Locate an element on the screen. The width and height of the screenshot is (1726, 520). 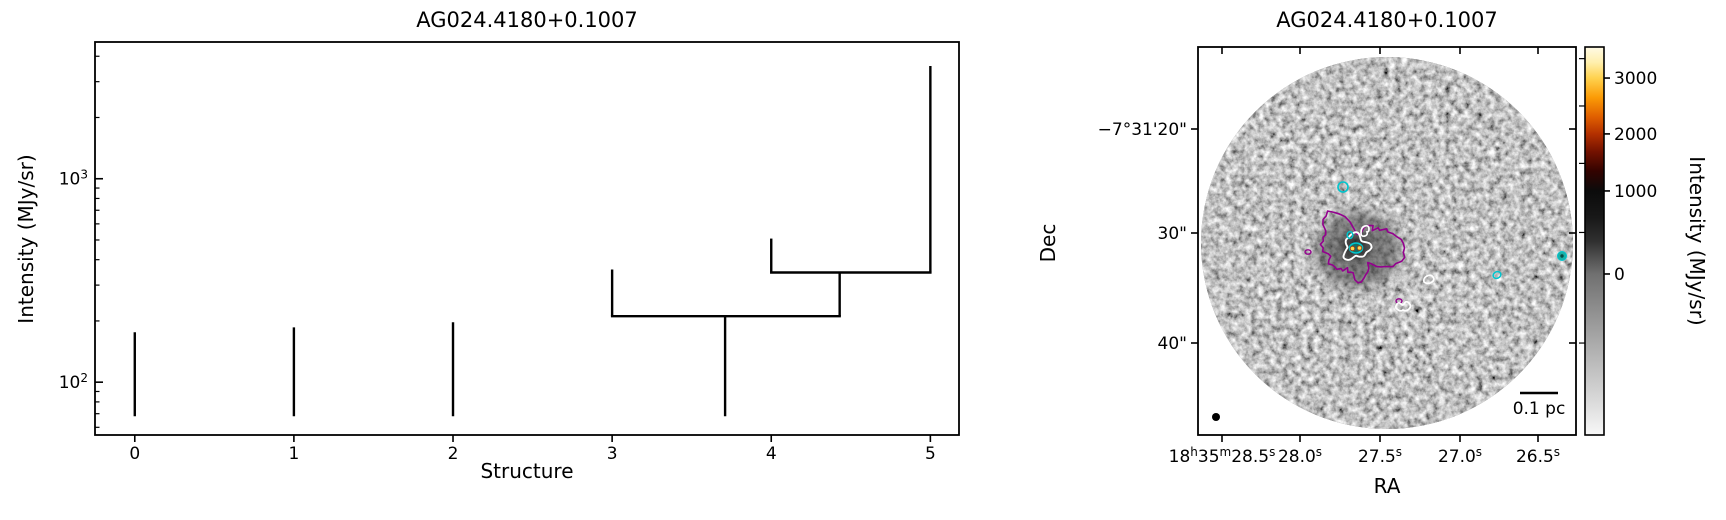
cyan-contour is located at coordinates (1343, 187).